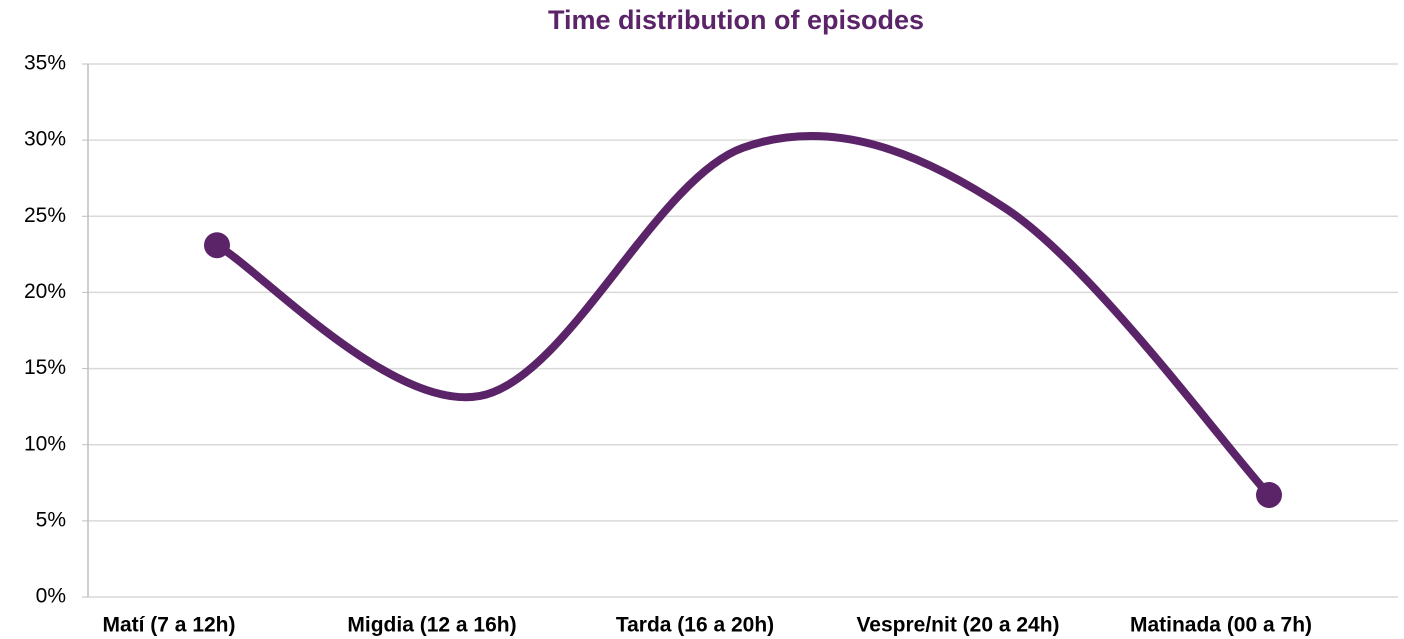 This screenshot has height=639, width=1404. Describe the element at coordinates (45, 215) in the screenshot. I see `y-tick-label: 25%` at that location.